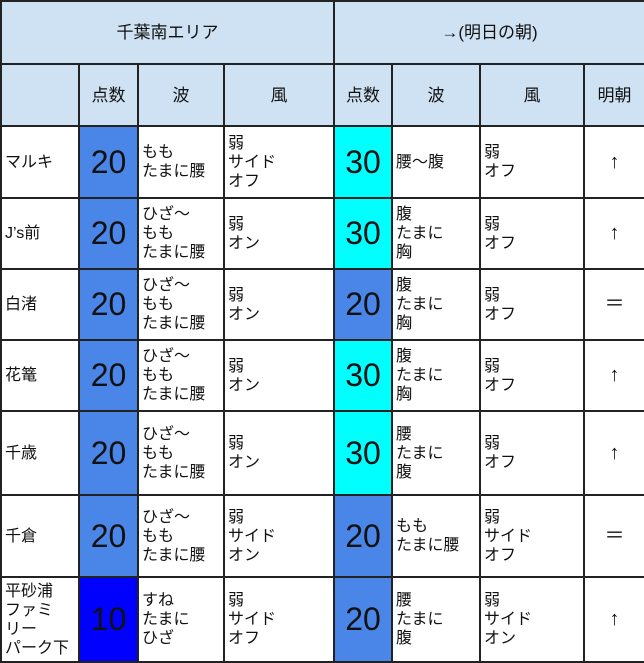 This screenshot has height=663, width=644. I want to click on header-trend: 明朝, so click(613, 95).